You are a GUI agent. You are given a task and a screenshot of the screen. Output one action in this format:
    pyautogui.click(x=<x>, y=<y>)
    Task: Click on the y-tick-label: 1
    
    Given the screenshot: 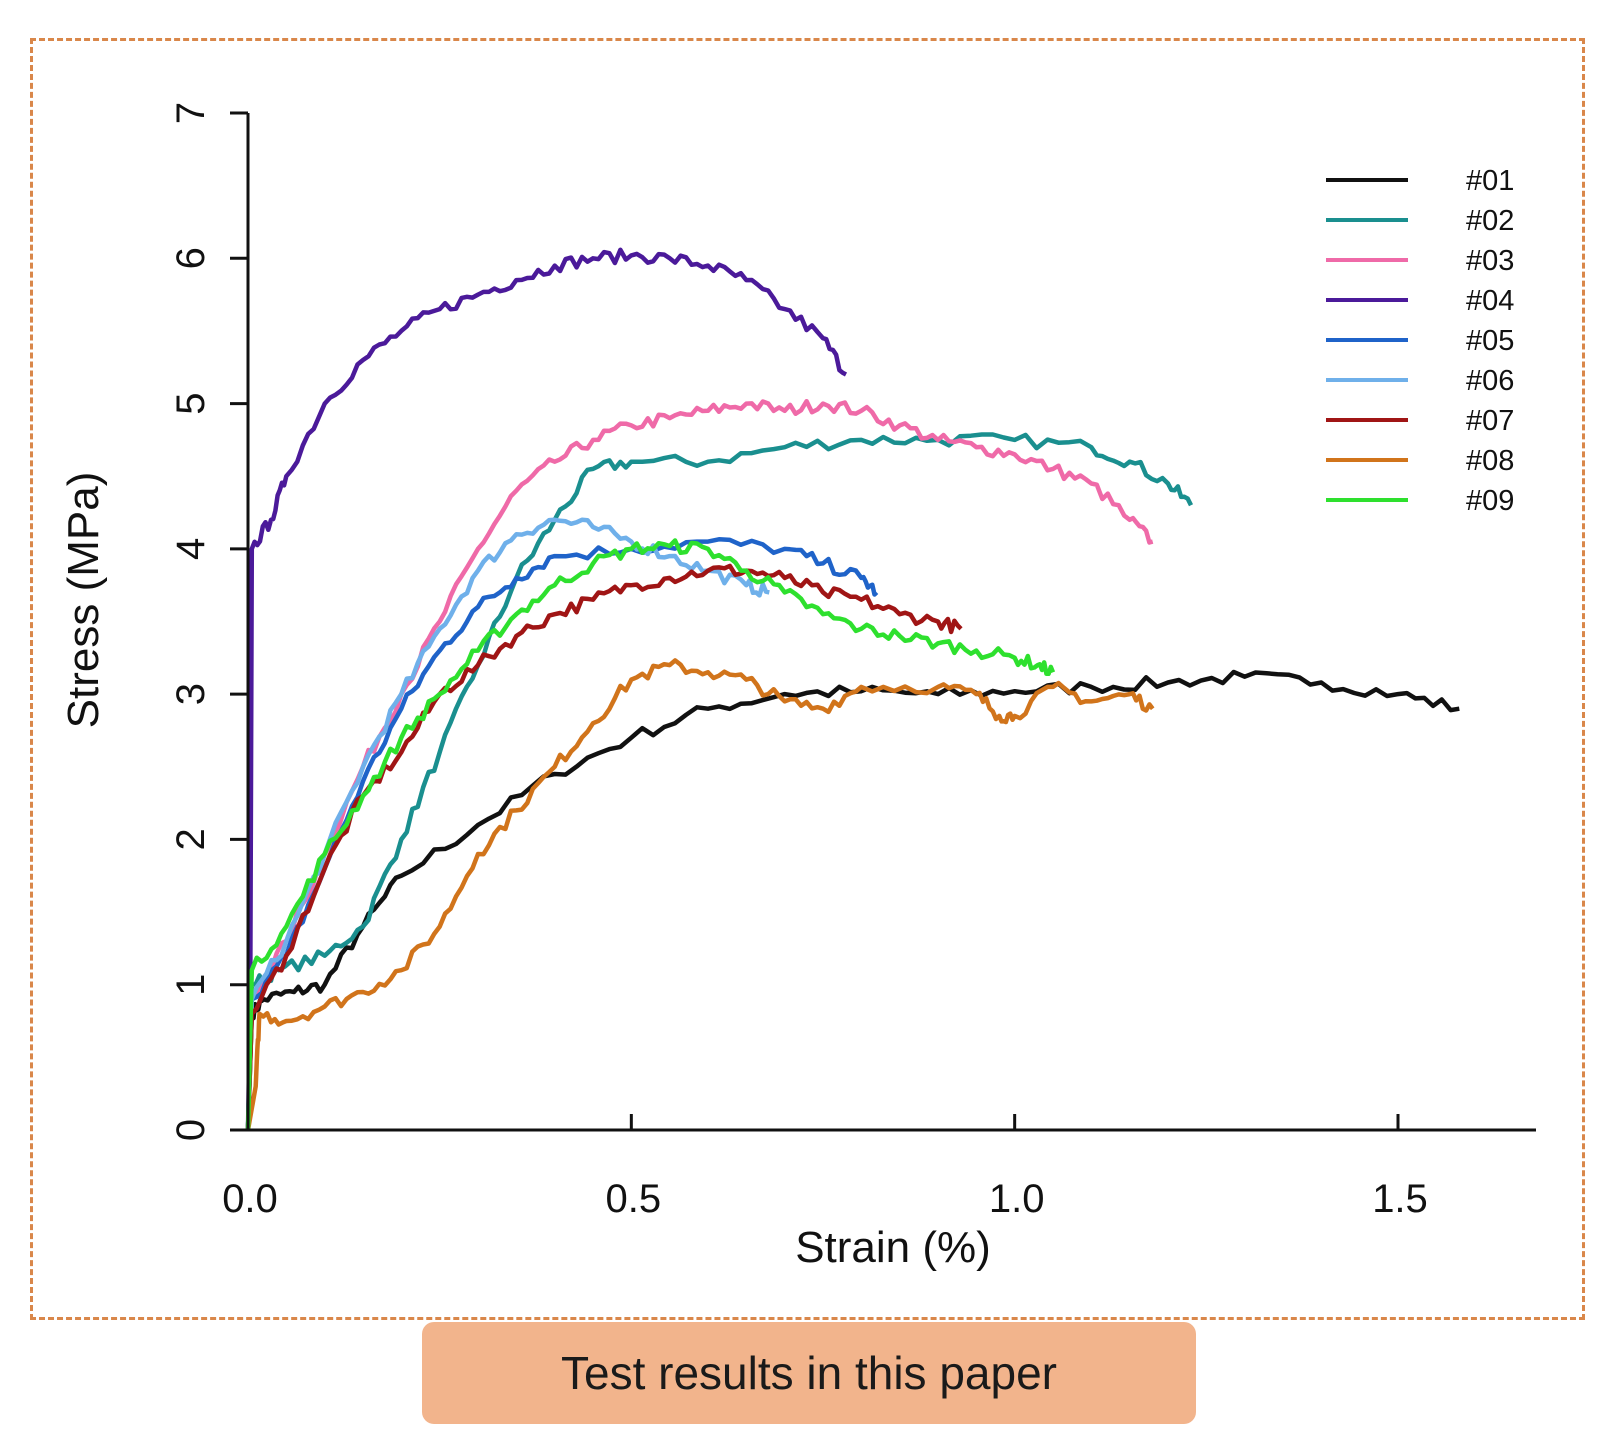 What is the action you would take?
    pyautogui.click(x=191, y=985)
    